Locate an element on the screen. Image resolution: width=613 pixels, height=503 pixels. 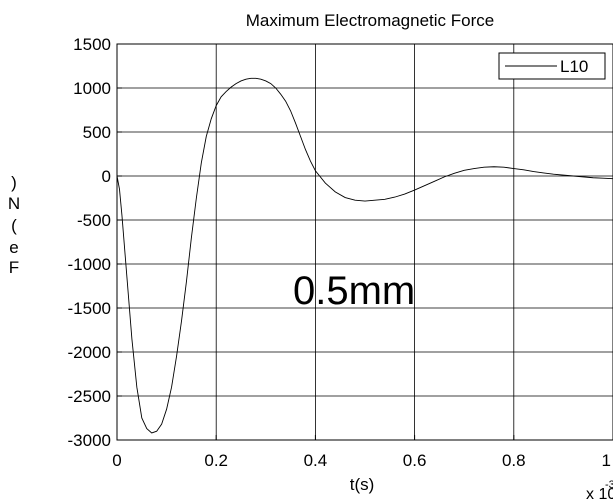
annotation-label: 0.5mm is located at coordinates (354, 291).